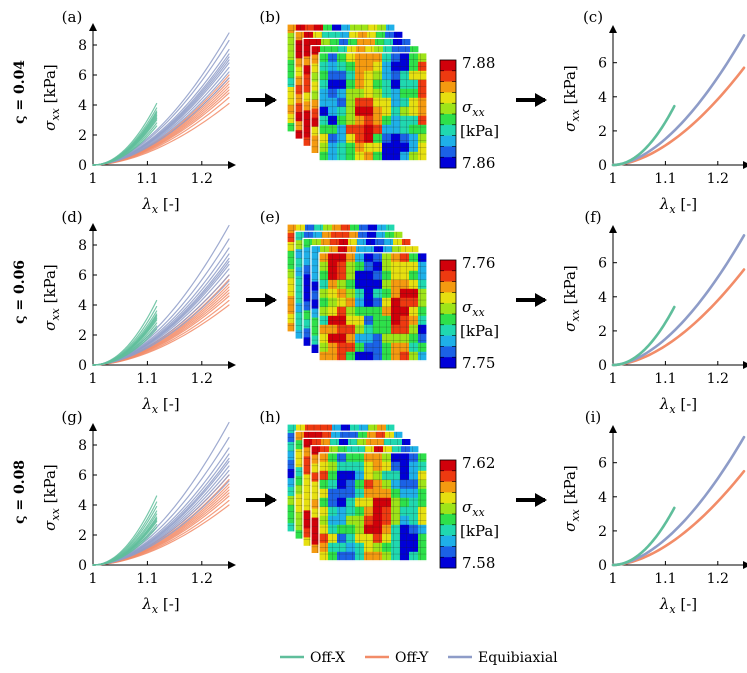 Image resolution: width=747 pixels, height=673 pixels. Describe the element at coordinates (473, 508) in the screenshot. I see `colorbar-quantity-label: σxx` at that location.